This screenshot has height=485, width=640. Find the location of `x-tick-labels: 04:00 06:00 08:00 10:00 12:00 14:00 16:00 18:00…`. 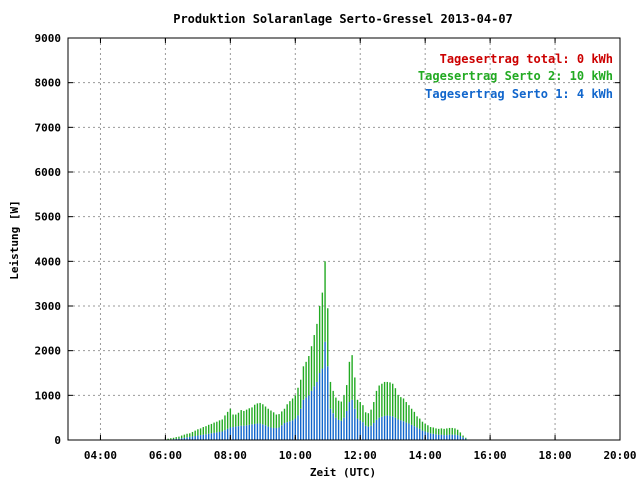

x-tick-labels: 04:00 06:00 08:00 10:00 12:00 14:00 16:00 18:00… is located at coordinates (360, 455).